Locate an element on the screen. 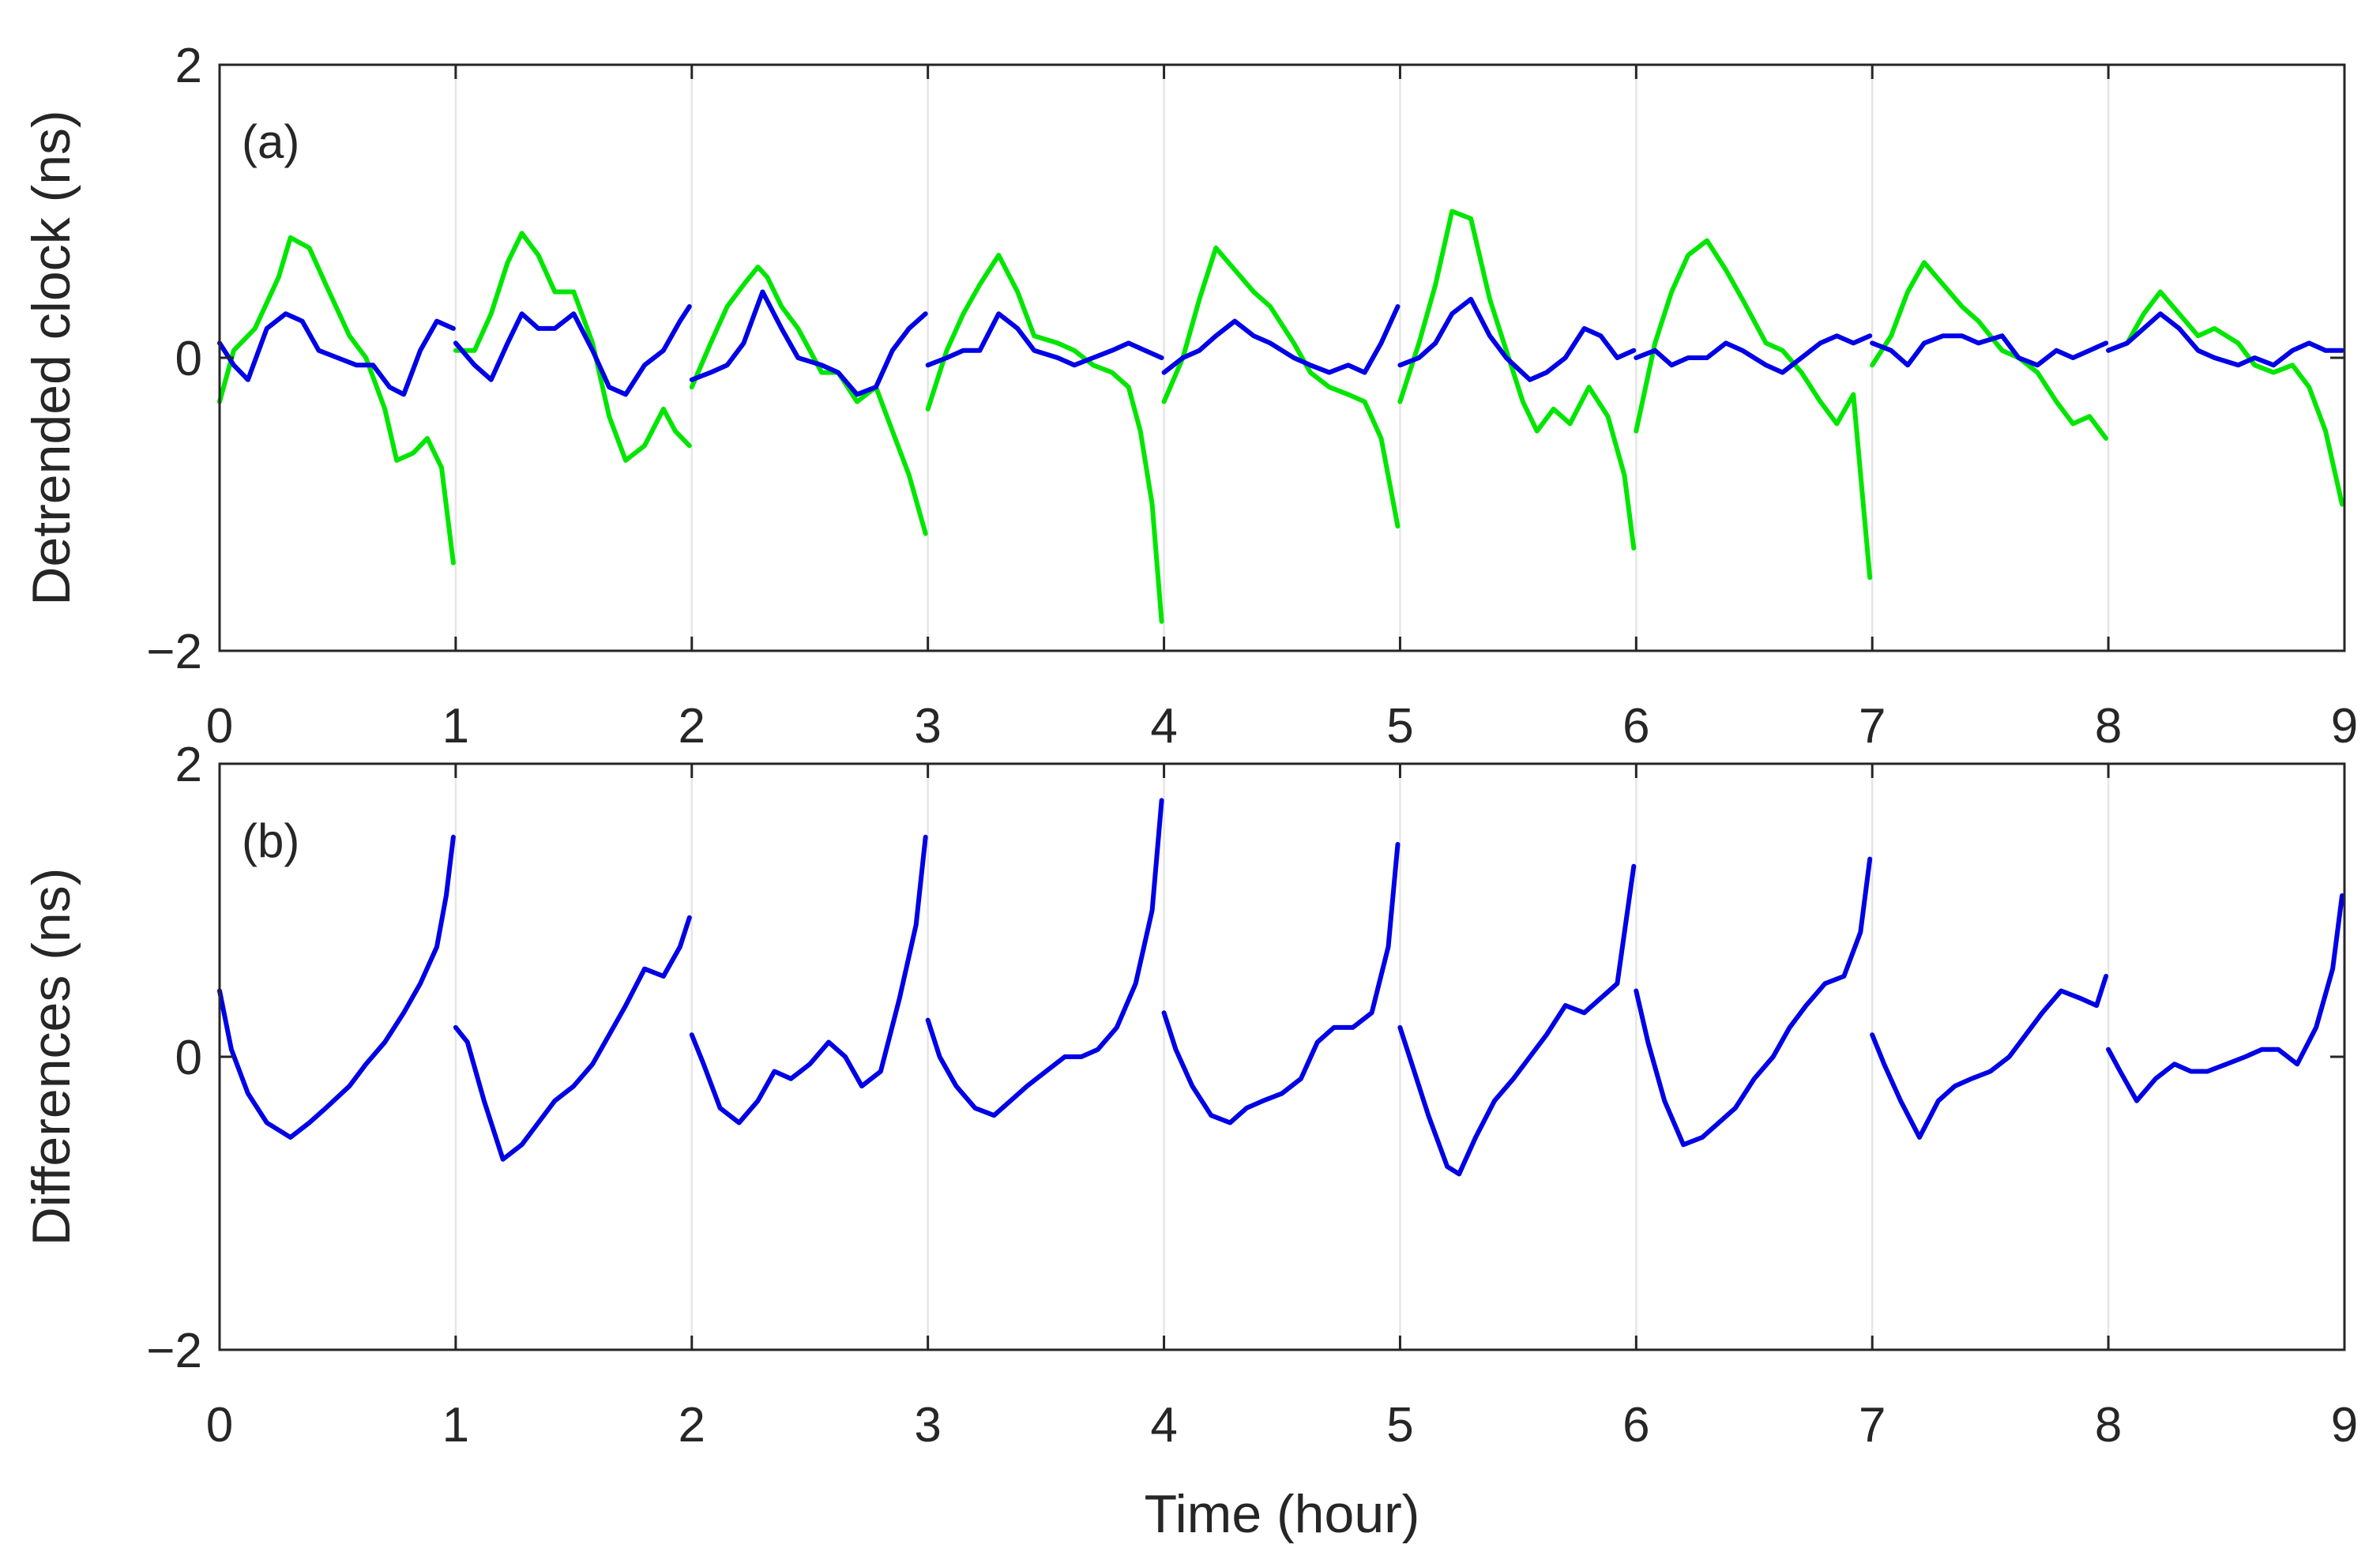 This screenshot has width=2380, height=1567. panel-b-xtick-label-3: 3 is located at coordinates (927, 1425).